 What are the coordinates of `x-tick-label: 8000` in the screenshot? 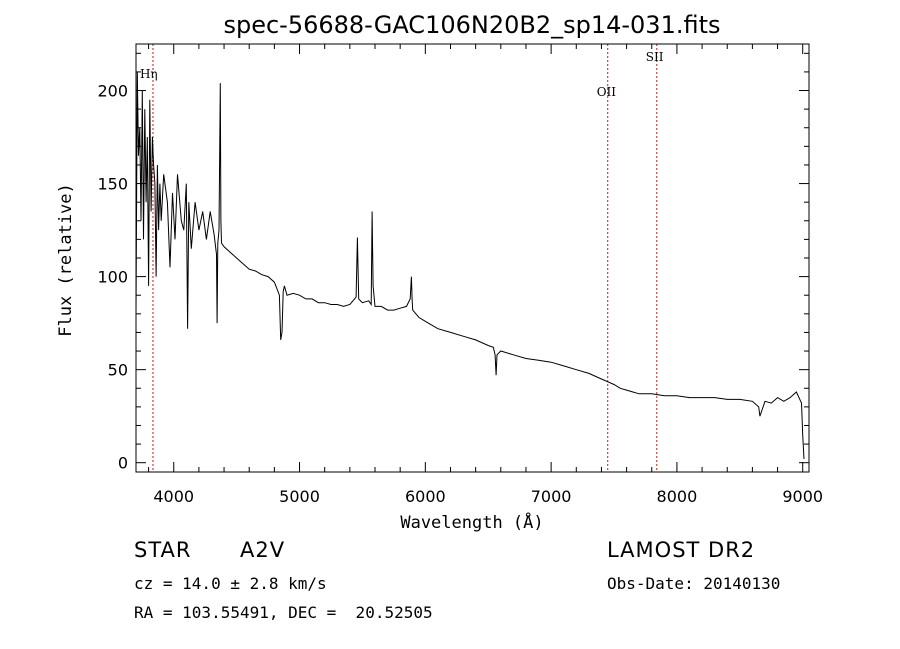 It's located at (677, 496).